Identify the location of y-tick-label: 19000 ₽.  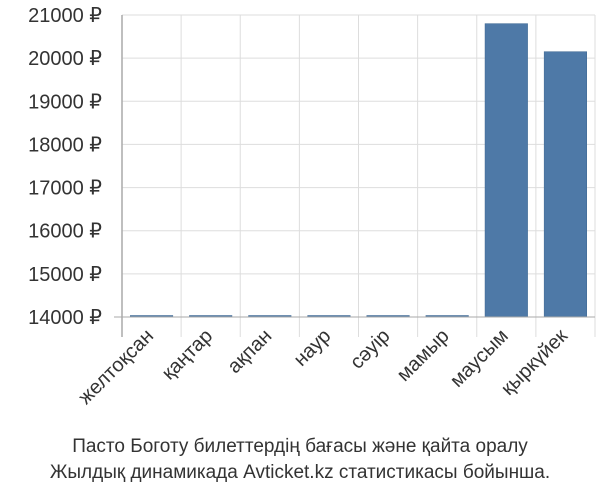
(65, 102).